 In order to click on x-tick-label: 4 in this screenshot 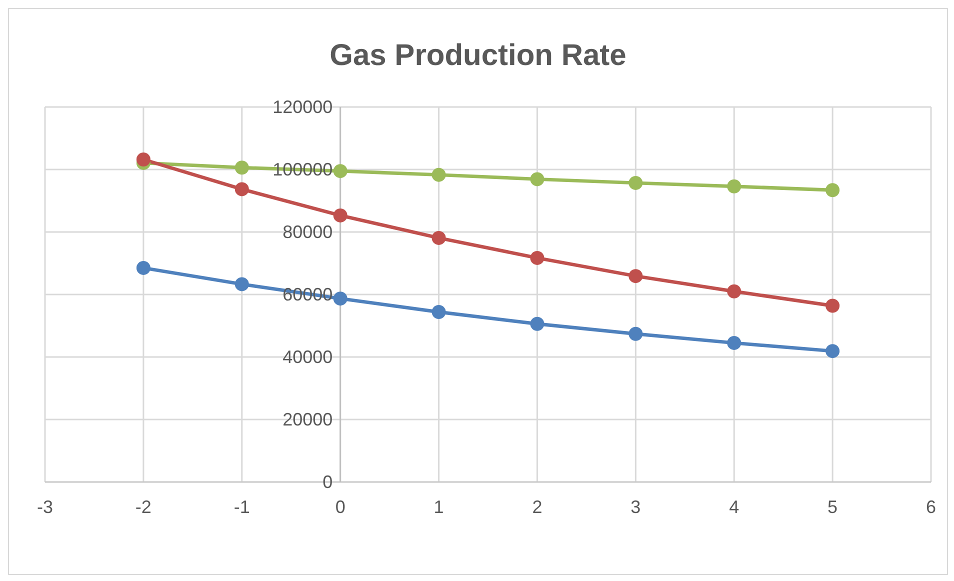, I will do `click(734, 506)`.